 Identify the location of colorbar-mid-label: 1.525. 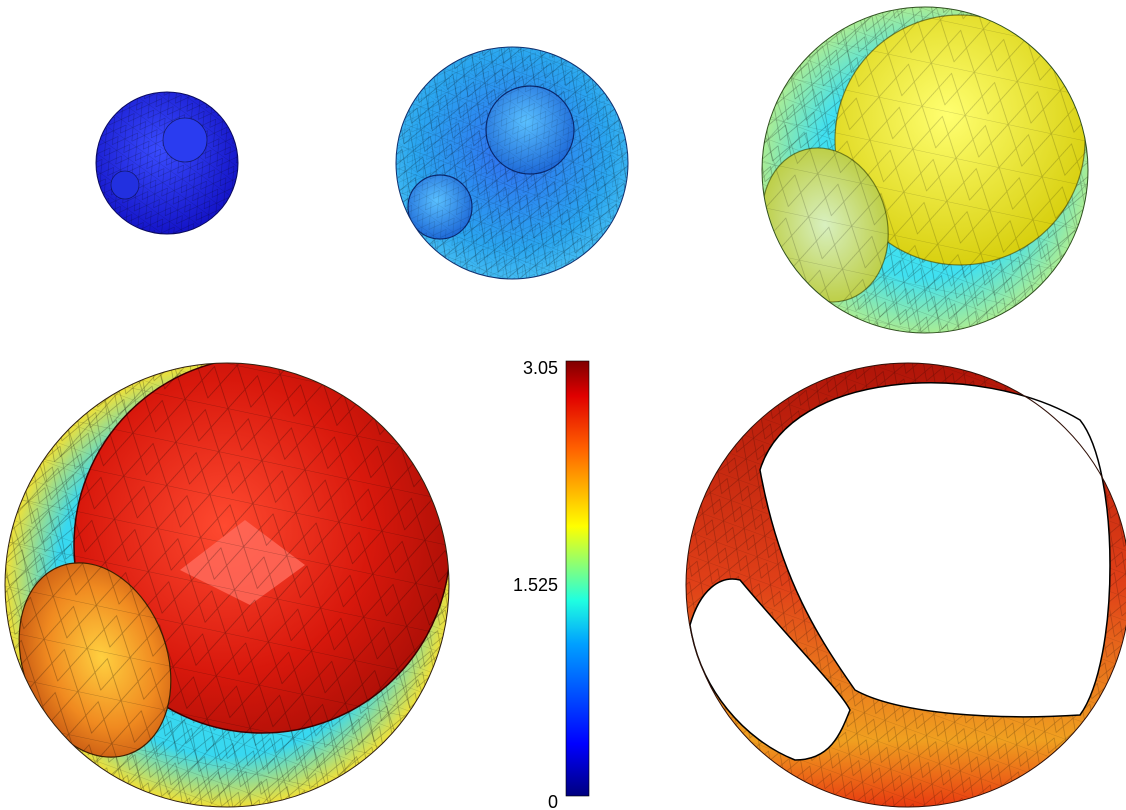
(535, 585).